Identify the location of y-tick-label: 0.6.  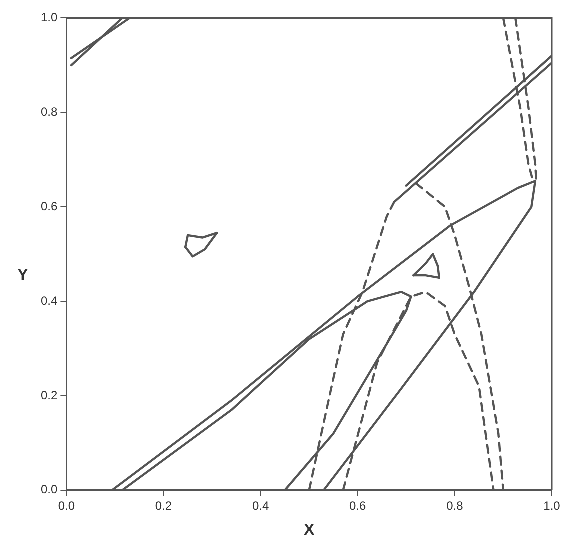
(49, 206).